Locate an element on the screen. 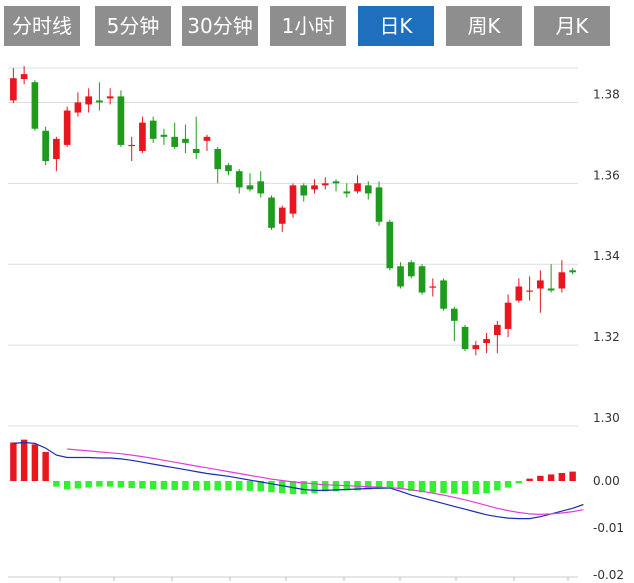 This screenshot has width=634, height=583. tab-weekly-k: 周K is located at coordinates (484, 26).